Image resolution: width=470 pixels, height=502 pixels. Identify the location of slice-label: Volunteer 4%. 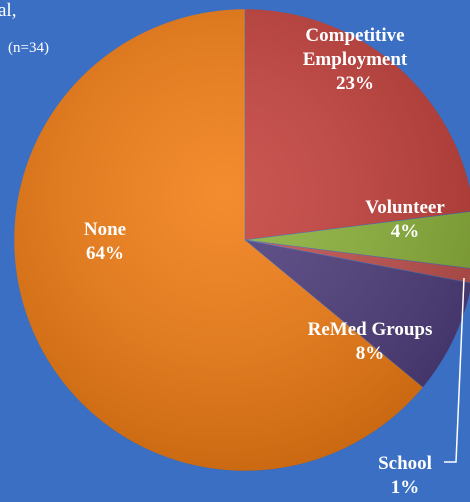
(405, 220).